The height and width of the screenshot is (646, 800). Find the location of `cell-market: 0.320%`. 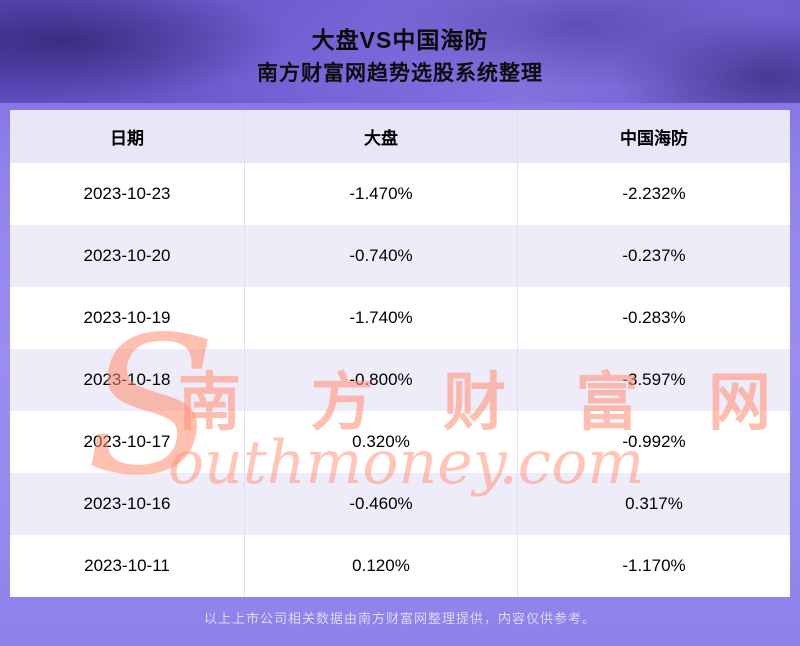

cell-market: 0.320% is located at coordinates (380, 442).